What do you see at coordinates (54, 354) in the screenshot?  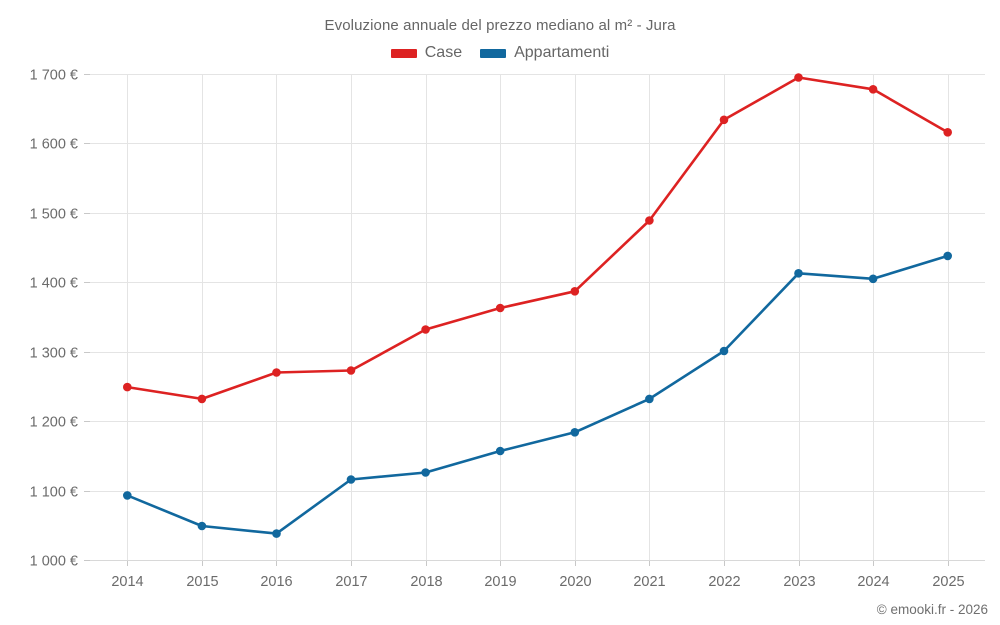 I see `y-tick-label: 1 300 €` at bounding box center [54, 354].